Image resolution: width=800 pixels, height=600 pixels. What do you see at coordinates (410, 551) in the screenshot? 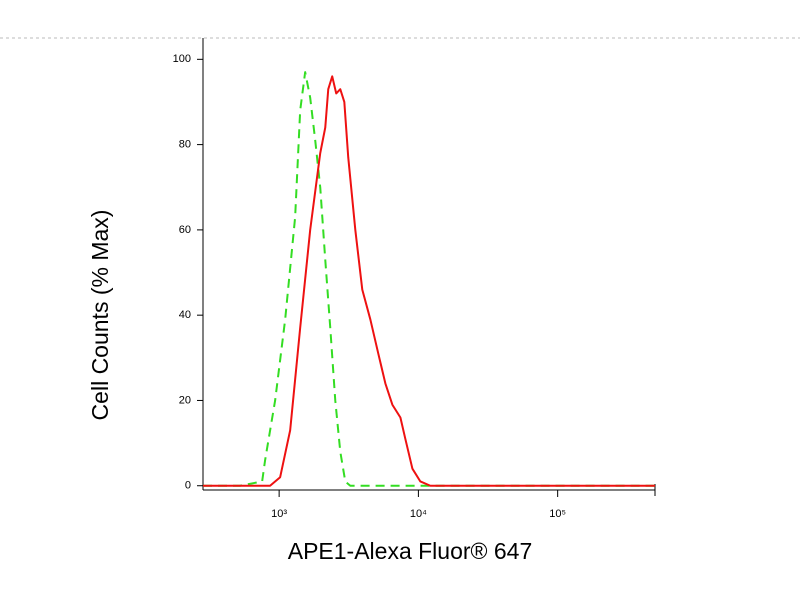
I see `x-axis-title: APE1-Alexa Fluor® 647` at bounding box center [410, 551].